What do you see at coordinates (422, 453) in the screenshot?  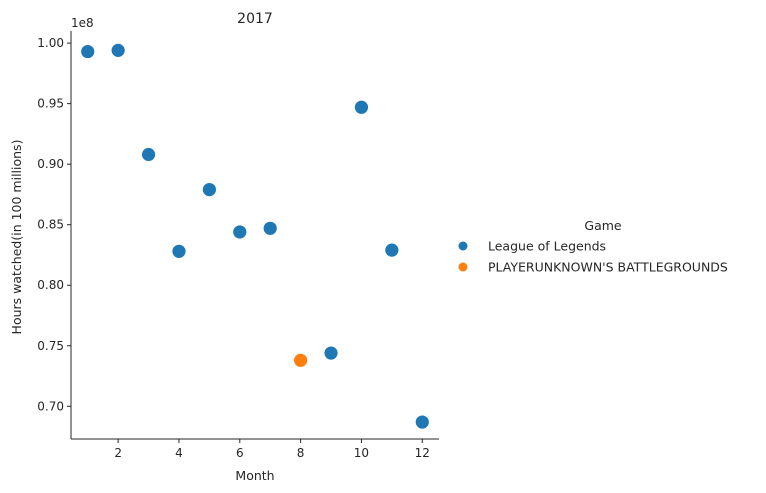 I see `x-tick-label: 12` at bounding box center [422, 453].